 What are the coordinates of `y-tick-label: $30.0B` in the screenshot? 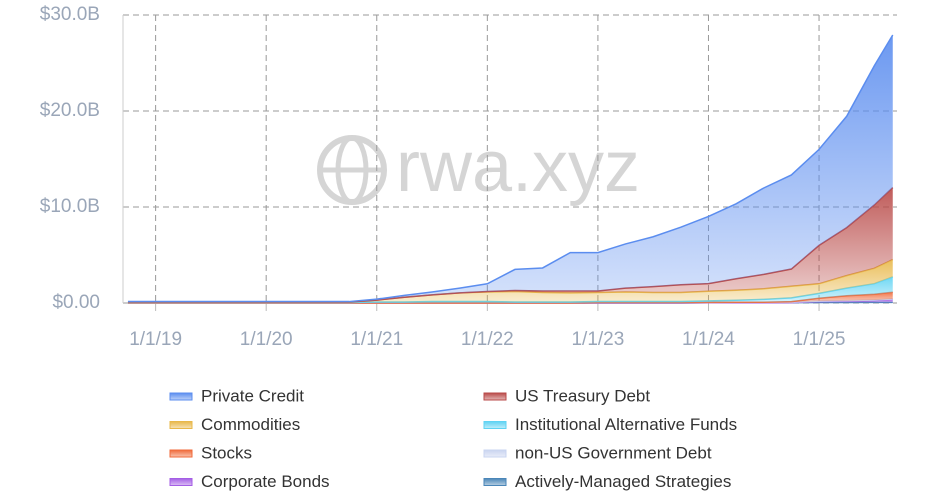 It's located at (70, 14).